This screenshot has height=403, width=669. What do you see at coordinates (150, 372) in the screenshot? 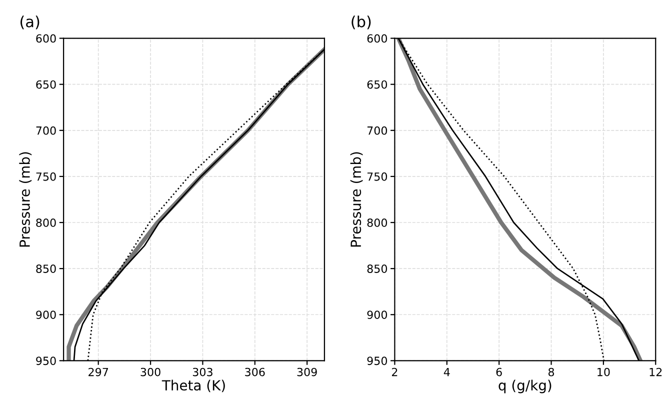
I see `x-tick-label: 300` at bounding box center [150, 372].